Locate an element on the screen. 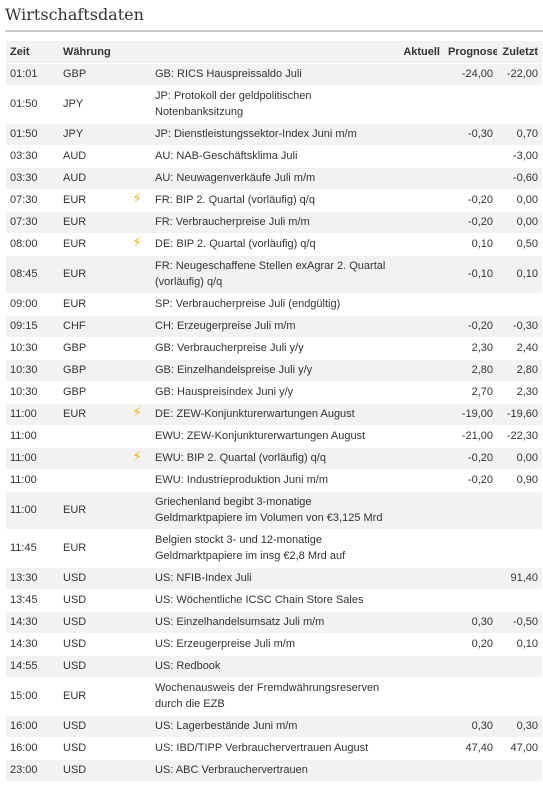  cell-previous: 91,40 is located at coordinates (519, 578).